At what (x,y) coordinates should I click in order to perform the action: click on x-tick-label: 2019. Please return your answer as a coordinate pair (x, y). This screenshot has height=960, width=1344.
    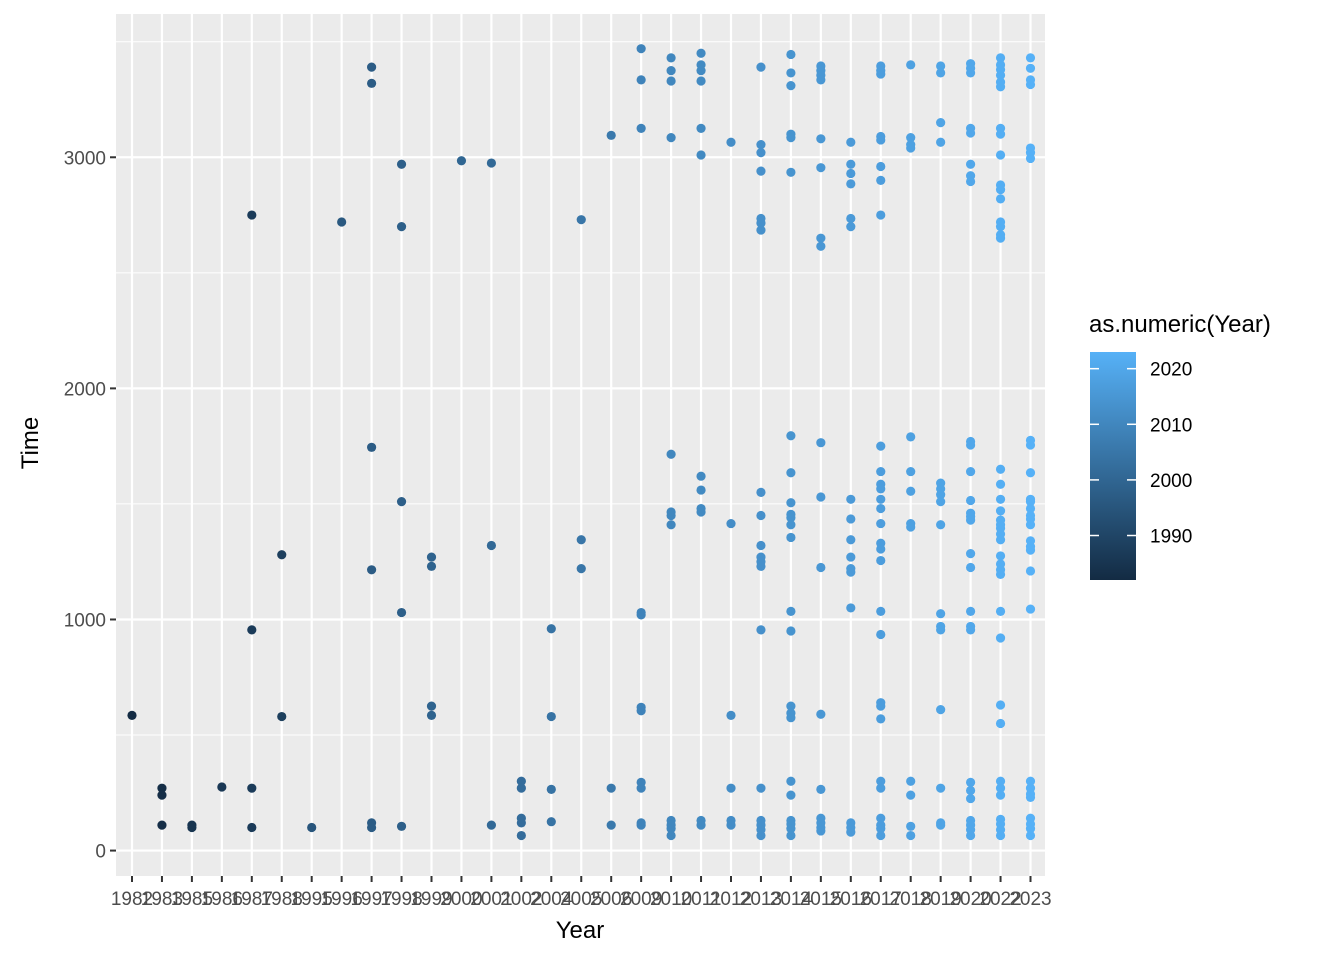
    Looking at the image, I should click on (941, 899).